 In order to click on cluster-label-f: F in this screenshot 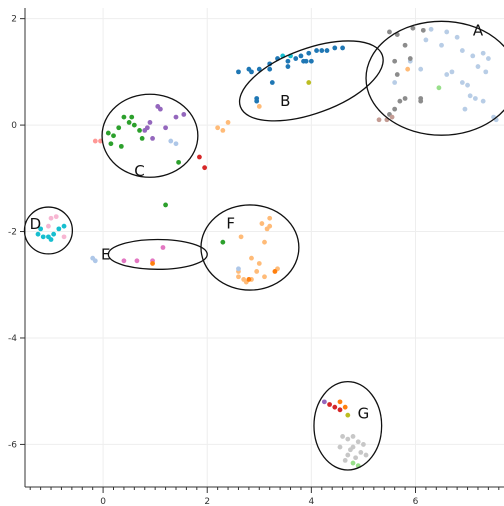, I will do `click(230, 224)`.